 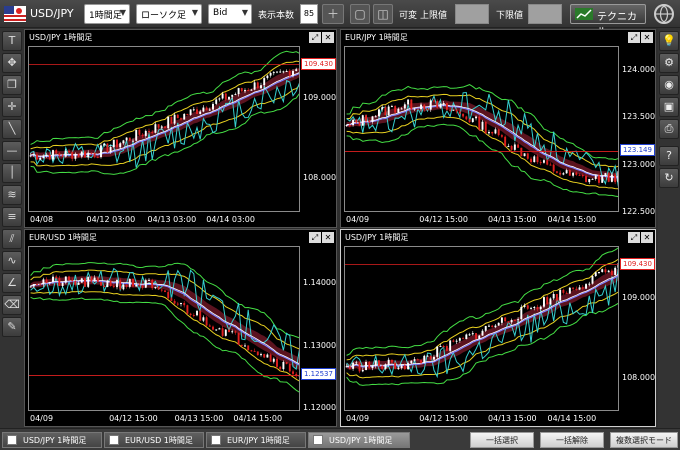 I want to click on chart-tab-1: USD/JPY 1時間足, so click(x=52, y=440).